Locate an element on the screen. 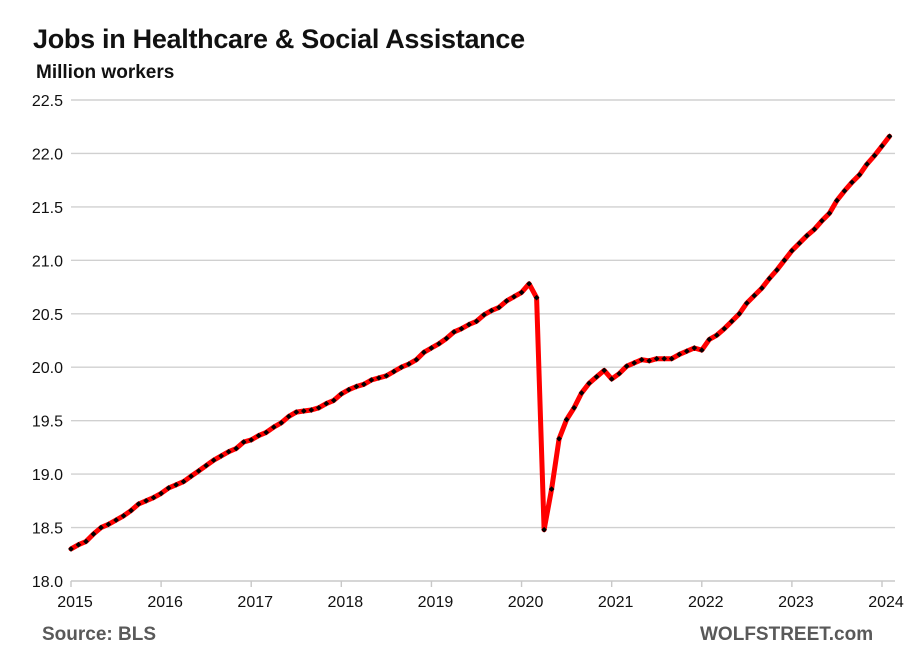 The height and width of the screenshot is (659, 913). y-tick-label: 18.0 is located at coordinates (47, 582).